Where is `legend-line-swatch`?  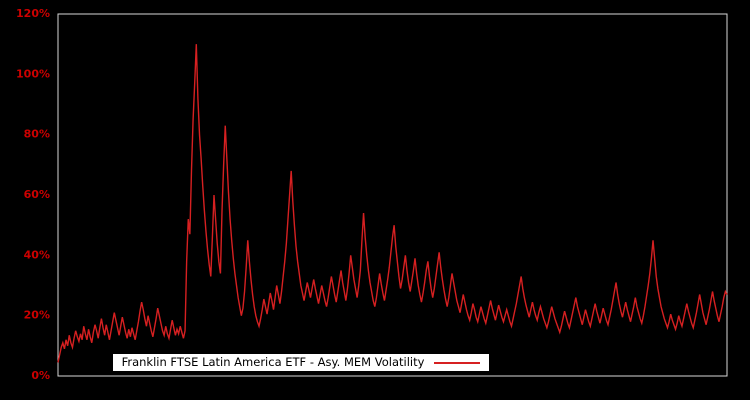
legend-line-swatch is located at coordinates (457, 362).